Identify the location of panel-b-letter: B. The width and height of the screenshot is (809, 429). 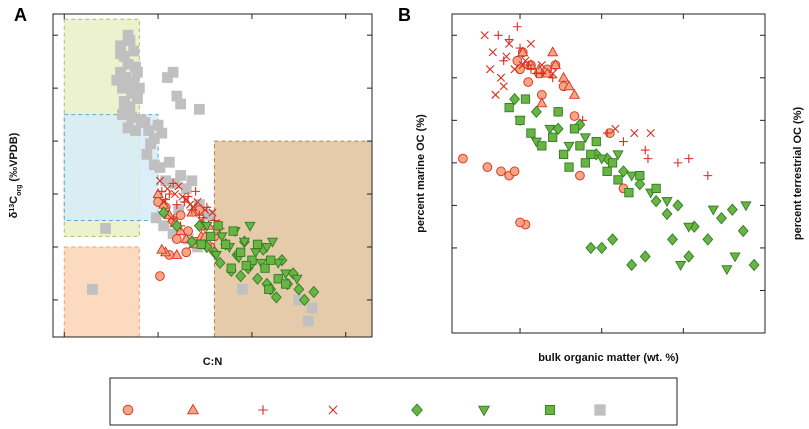
(404, 15).